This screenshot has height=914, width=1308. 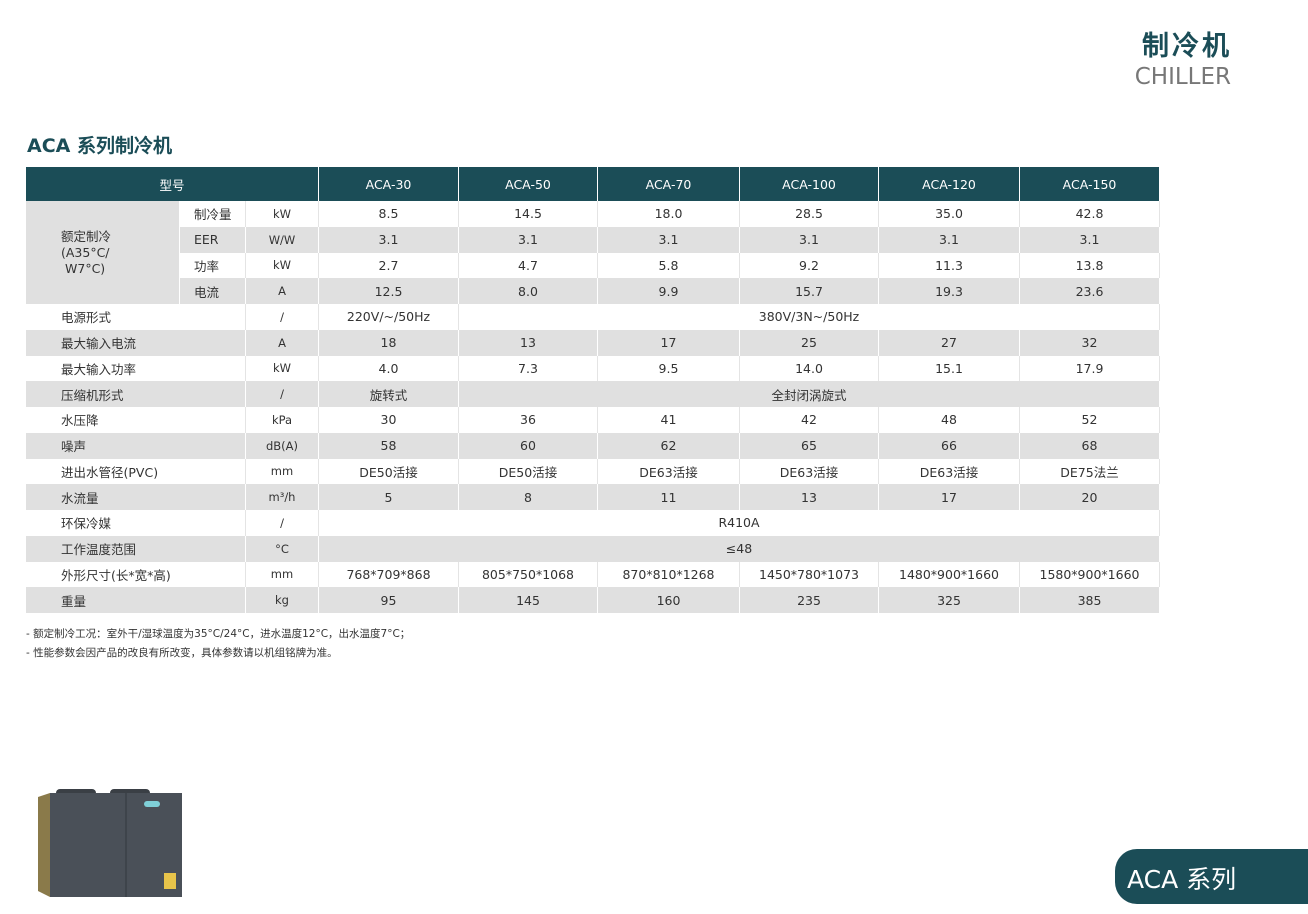 What do you see at coordinates (528, 214) in the screenshot?
I see `value-cell: 14.5` at bounding box center [528, 214].